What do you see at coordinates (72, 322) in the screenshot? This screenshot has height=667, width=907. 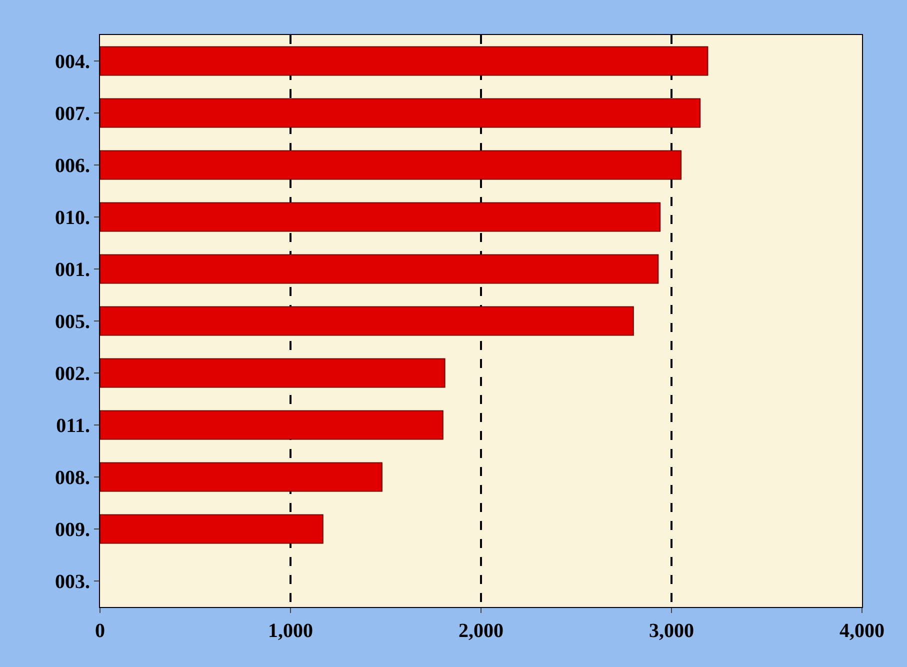 I see `y-tick-label: 005.` at bounding box center [72, 322].